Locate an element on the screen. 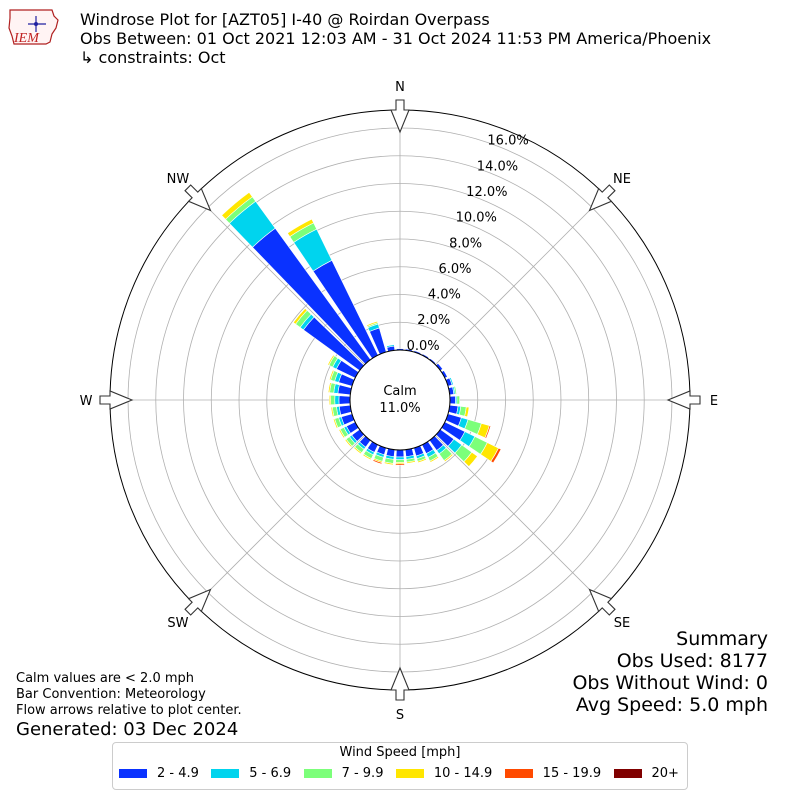 This screenshot has height=800, width=800. legend-item: 20+ is located at coordinates (646, 773).